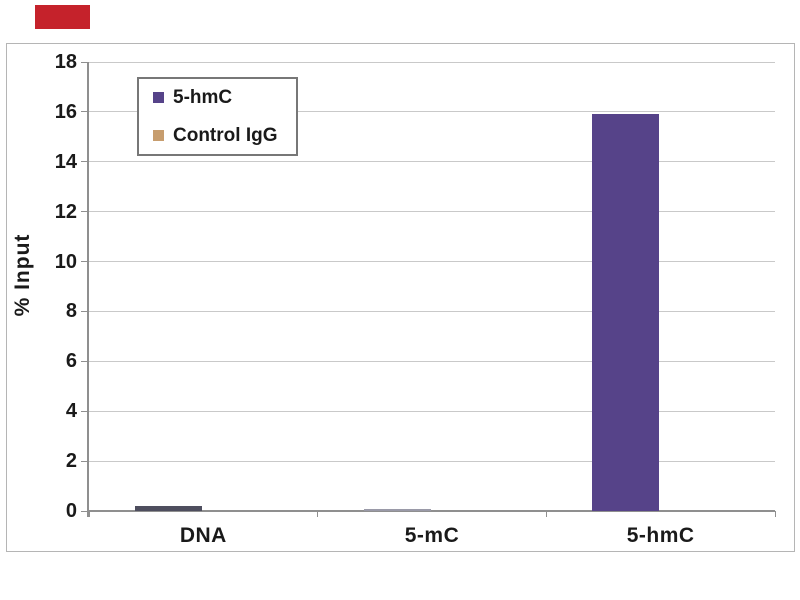 The width and height of the screenshot is (800, 600). Describe the element at coordinates (203, 98) in the screenshot. I see `legend-label: 5-hmC` at that location.